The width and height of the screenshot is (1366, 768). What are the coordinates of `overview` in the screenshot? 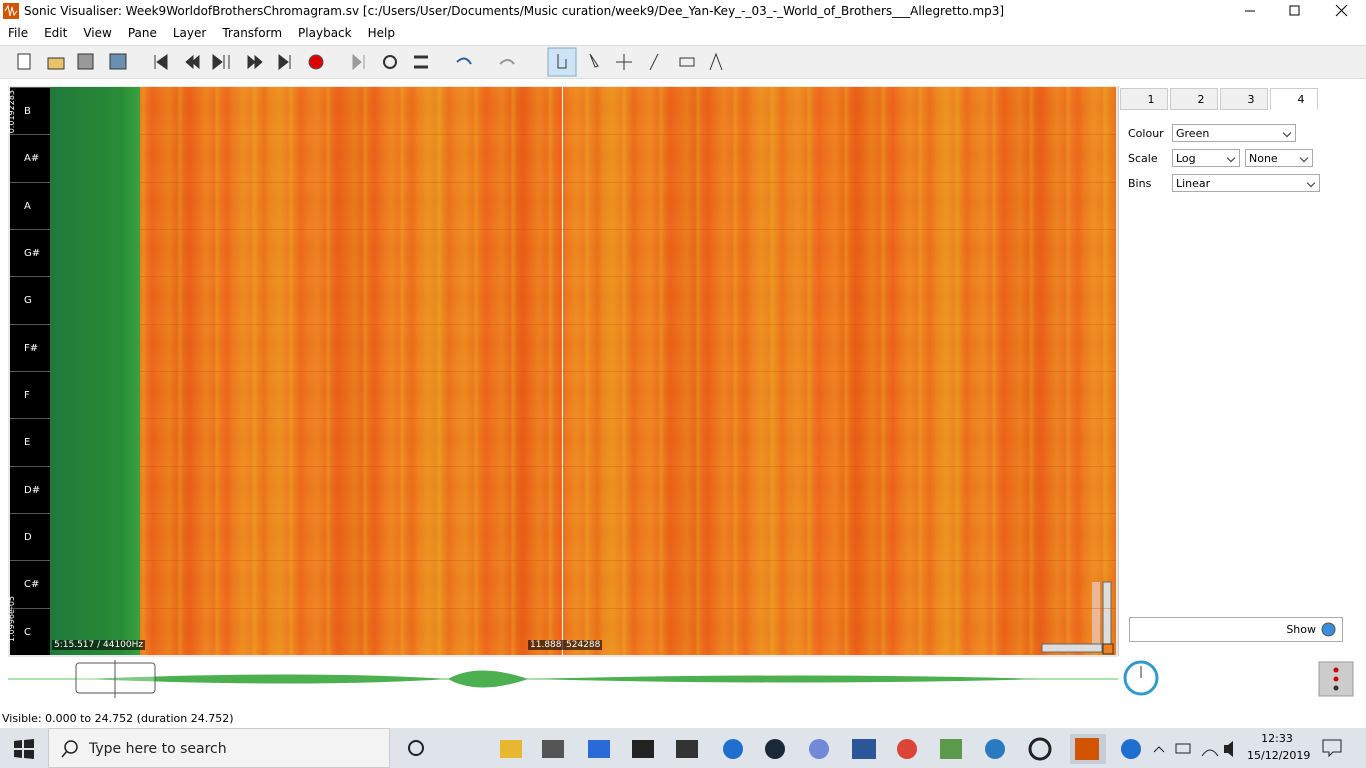 It's located at (563, 679).